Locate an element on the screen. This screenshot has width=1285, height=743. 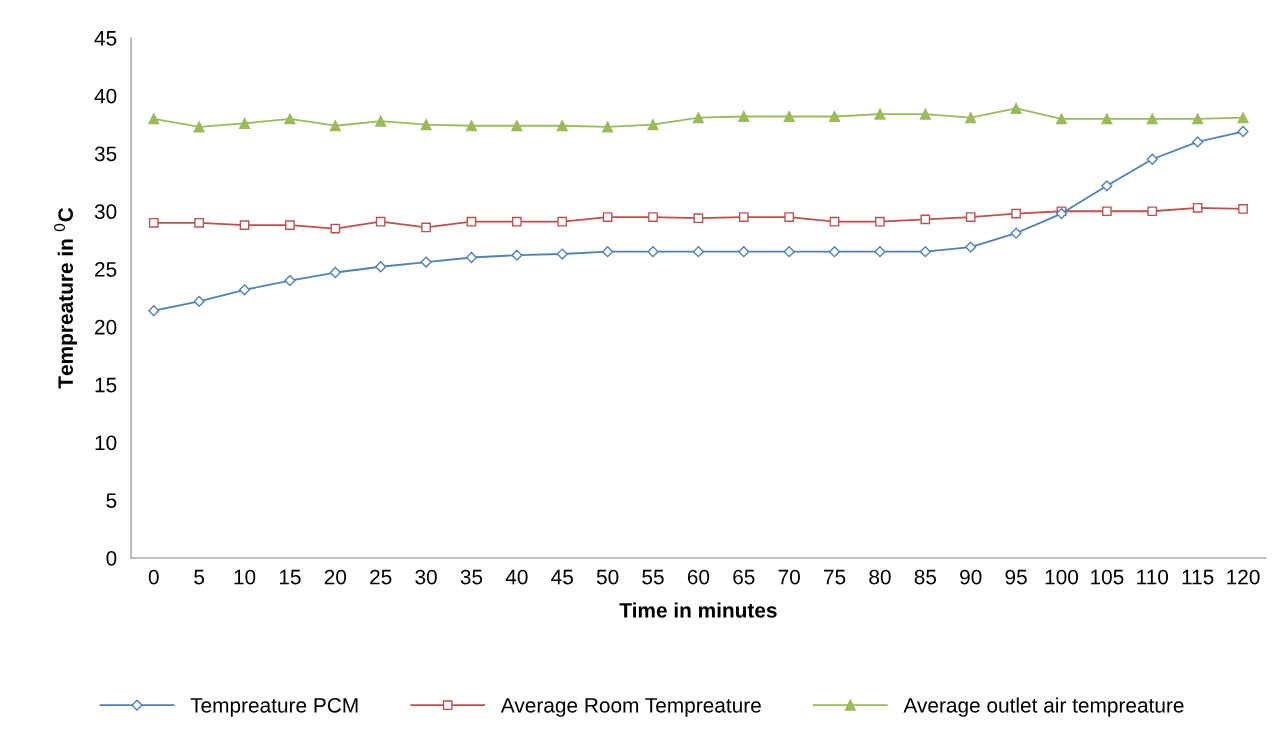
x-tick-label: 80 is located at coordinates (880, 577).